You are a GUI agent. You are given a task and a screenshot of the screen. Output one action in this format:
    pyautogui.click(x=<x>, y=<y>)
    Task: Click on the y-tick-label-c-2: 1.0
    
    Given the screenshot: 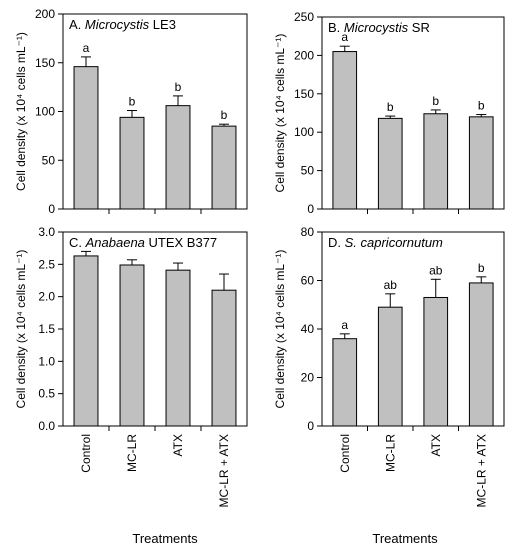 What is the action you would take?
    pyautogui.click(x=46, y=361)
    